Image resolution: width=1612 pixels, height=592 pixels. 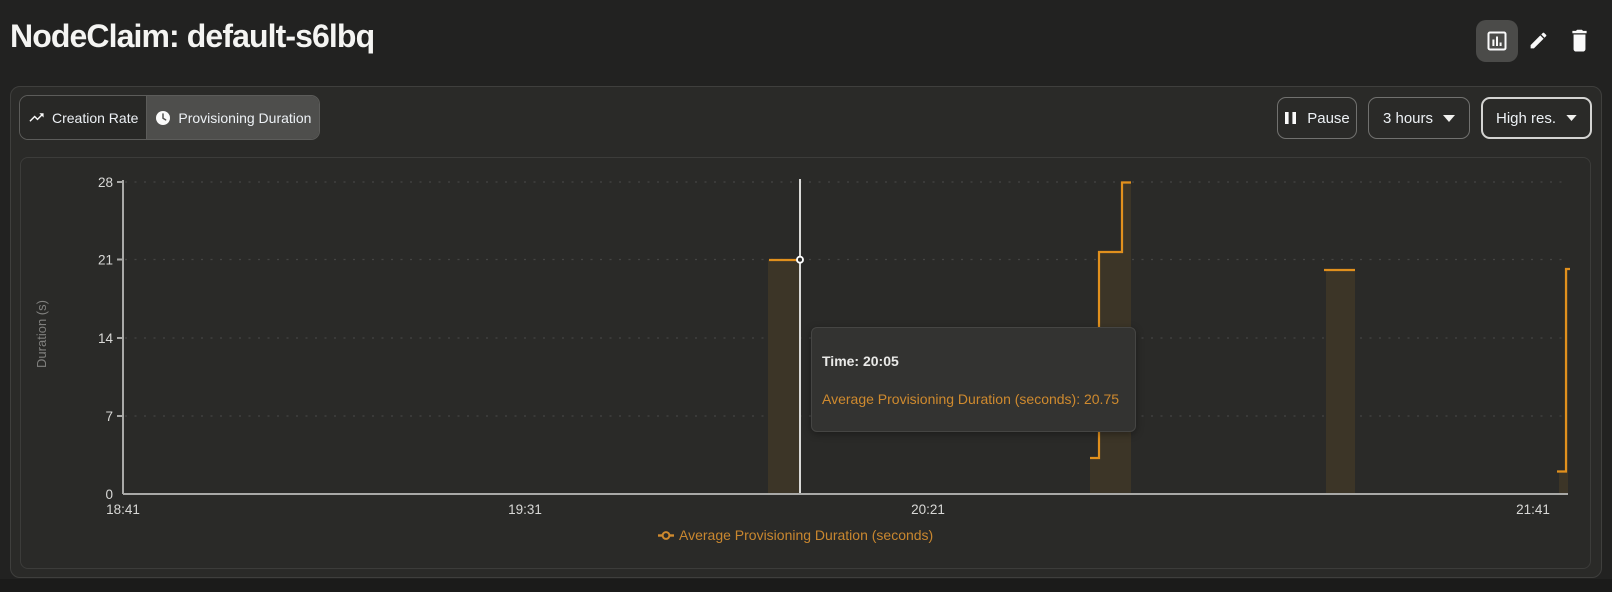 What do you see at coordinates (928, 509) in the screenshot?
I see `svg-text: 20:21` at bounding box center [928, 509].